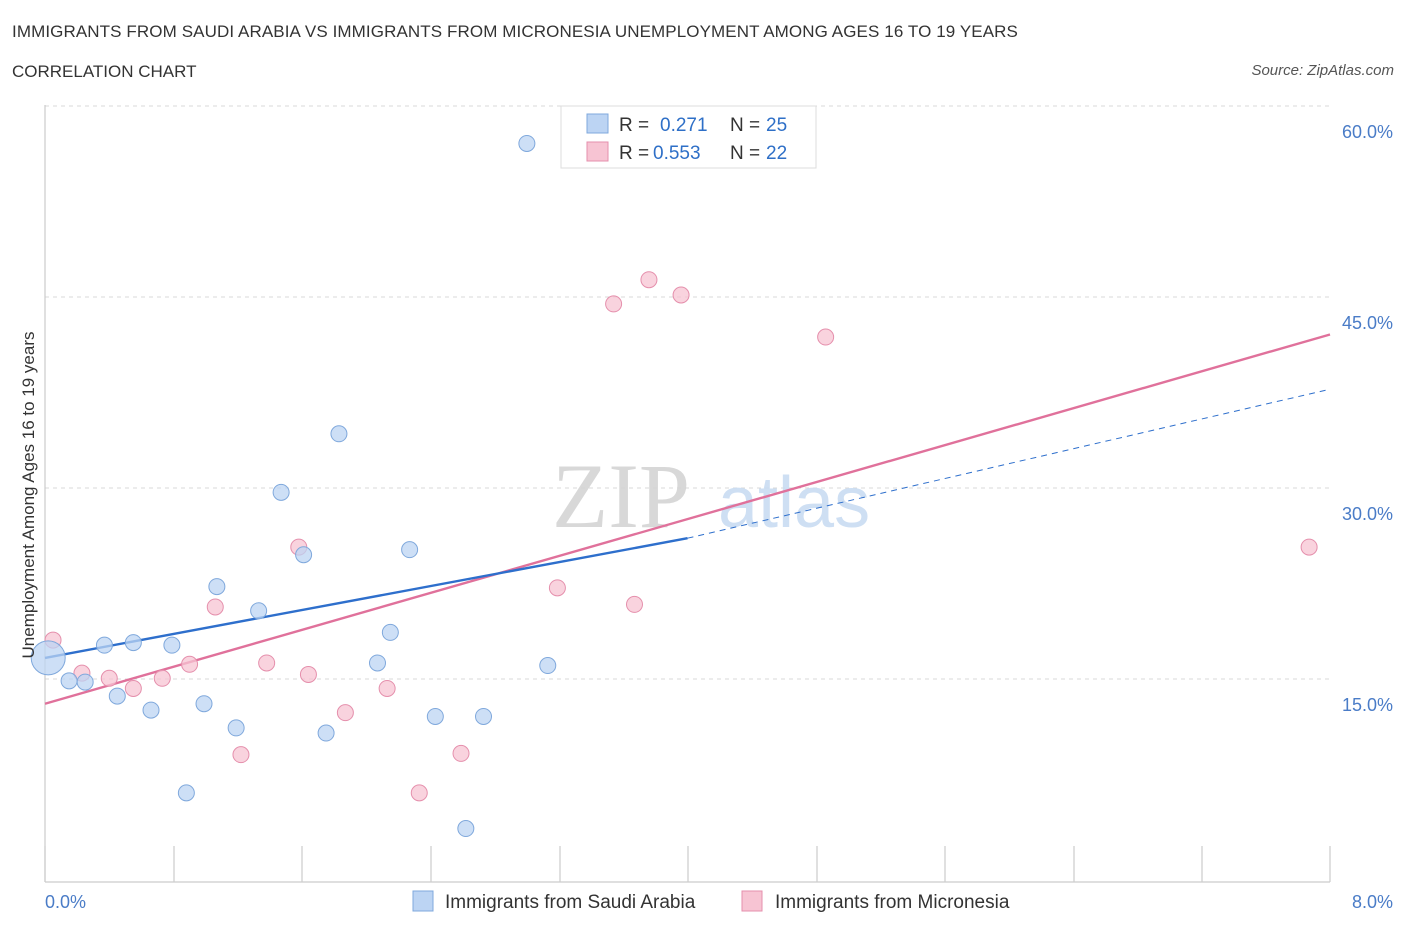  What do you see at coordinates (688, 137) in the screenshot?
I see `correlation-legend: R = 0.271 N = 25 R = 0.553 N = 22` at bounding box center [688, 137].